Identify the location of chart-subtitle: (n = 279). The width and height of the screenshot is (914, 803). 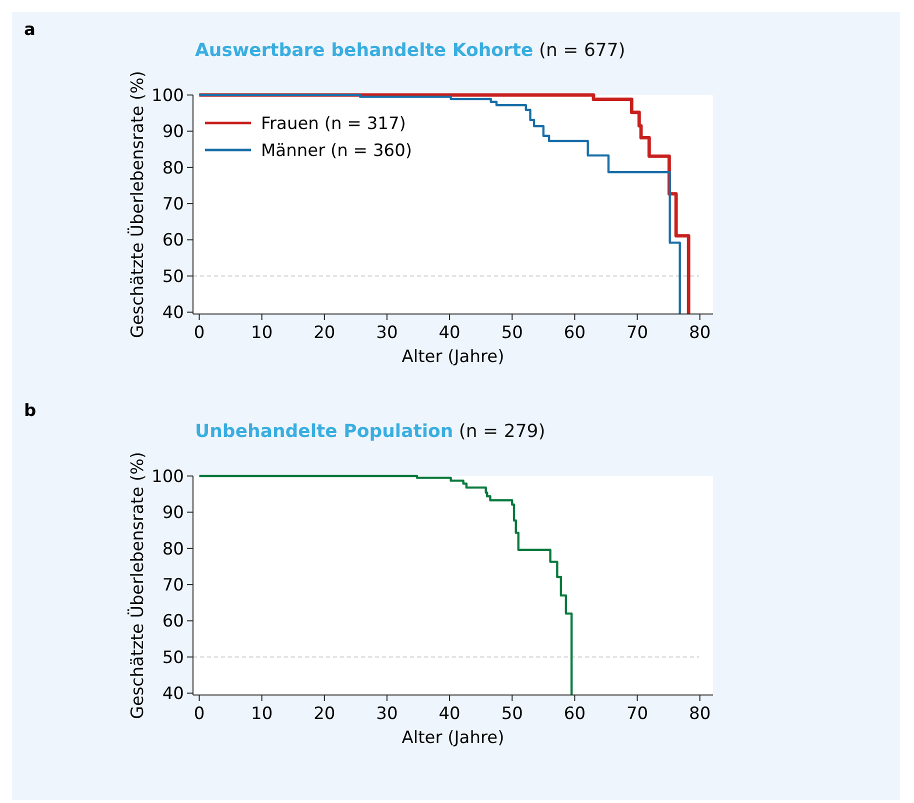
(499, 431).